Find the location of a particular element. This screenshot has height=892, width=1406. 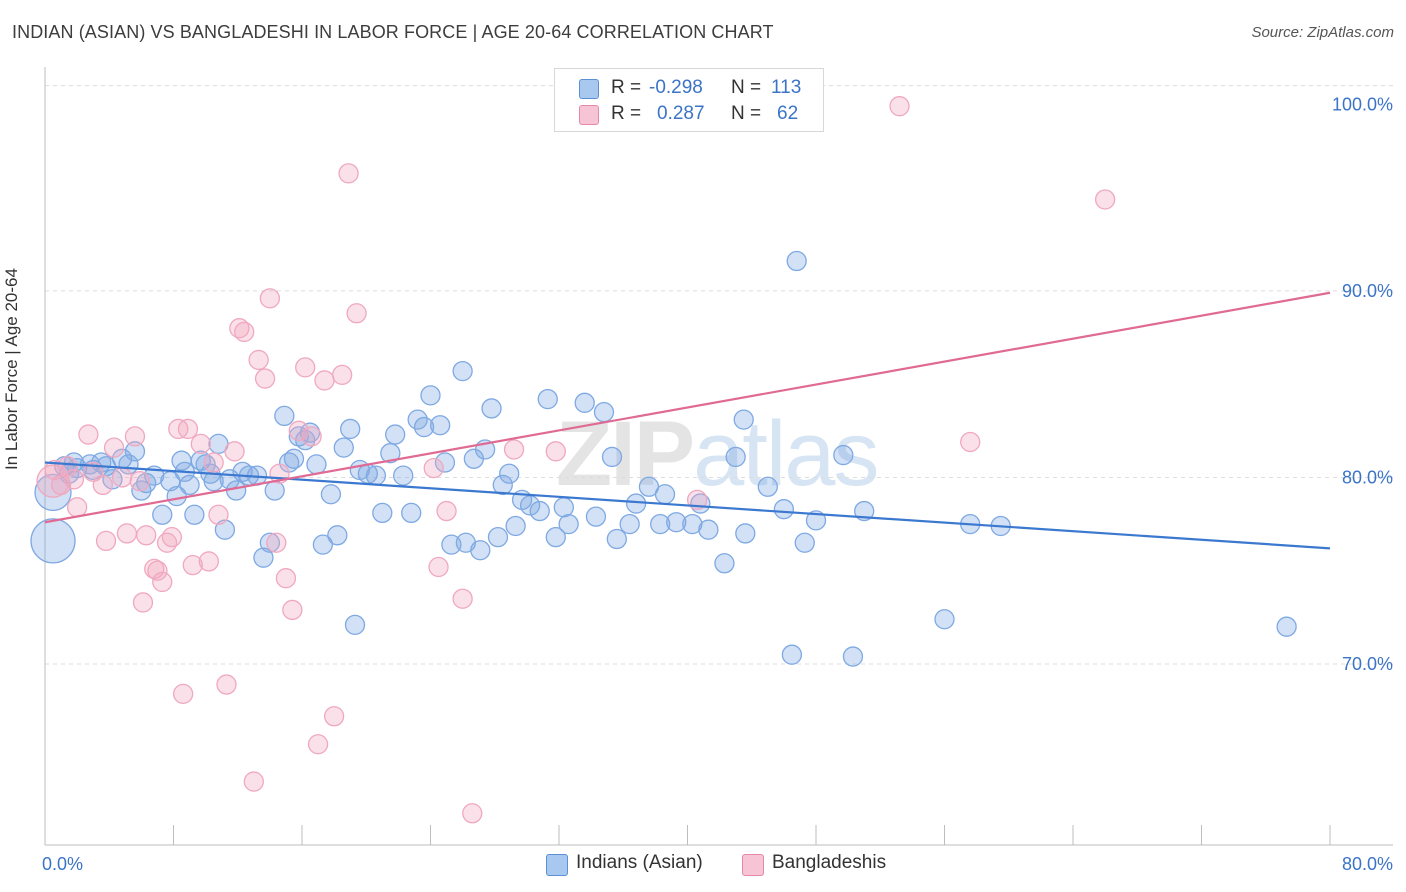

bottom-legend-swatch-indians is located at coordinates (557, 865).